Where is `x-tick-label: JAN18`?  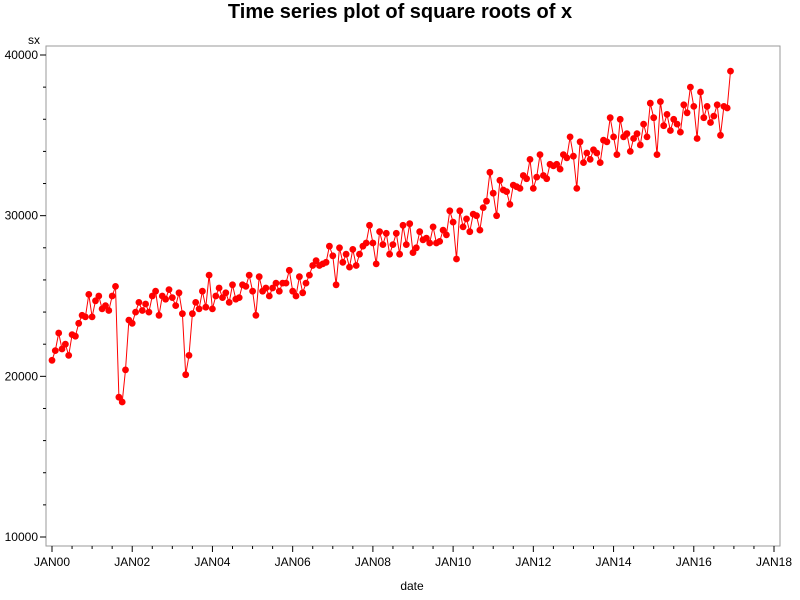 x-tick-label: JAN18 is located at coordinates (774, 562).